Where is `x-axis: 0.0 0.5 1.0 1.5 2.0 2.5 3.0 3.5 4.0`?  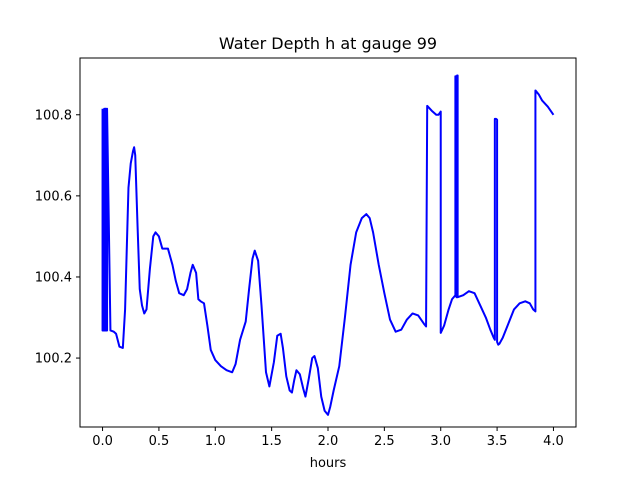
x-axis: 0.0 0.5 1.0 1.5 2.0 2.5 3.0 3.5 4.0 is located at coordinates (328, 438).